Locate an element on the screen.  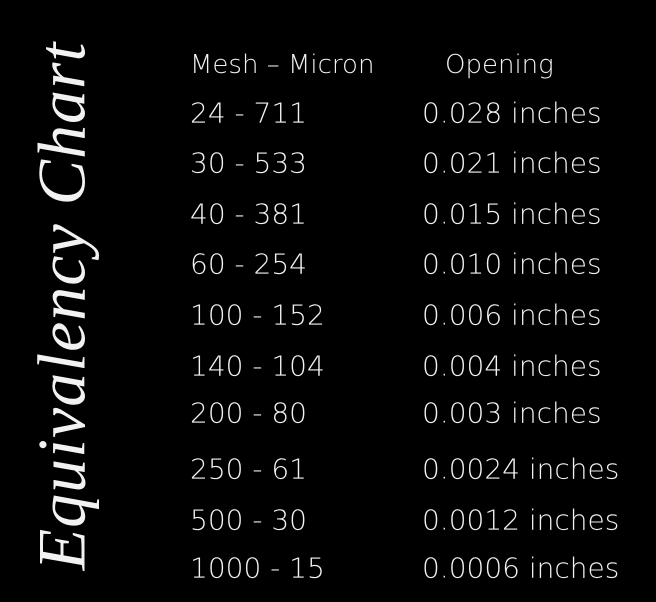
mesh-micron-cell: 500 - 30 is located at coordinates (248, 520).